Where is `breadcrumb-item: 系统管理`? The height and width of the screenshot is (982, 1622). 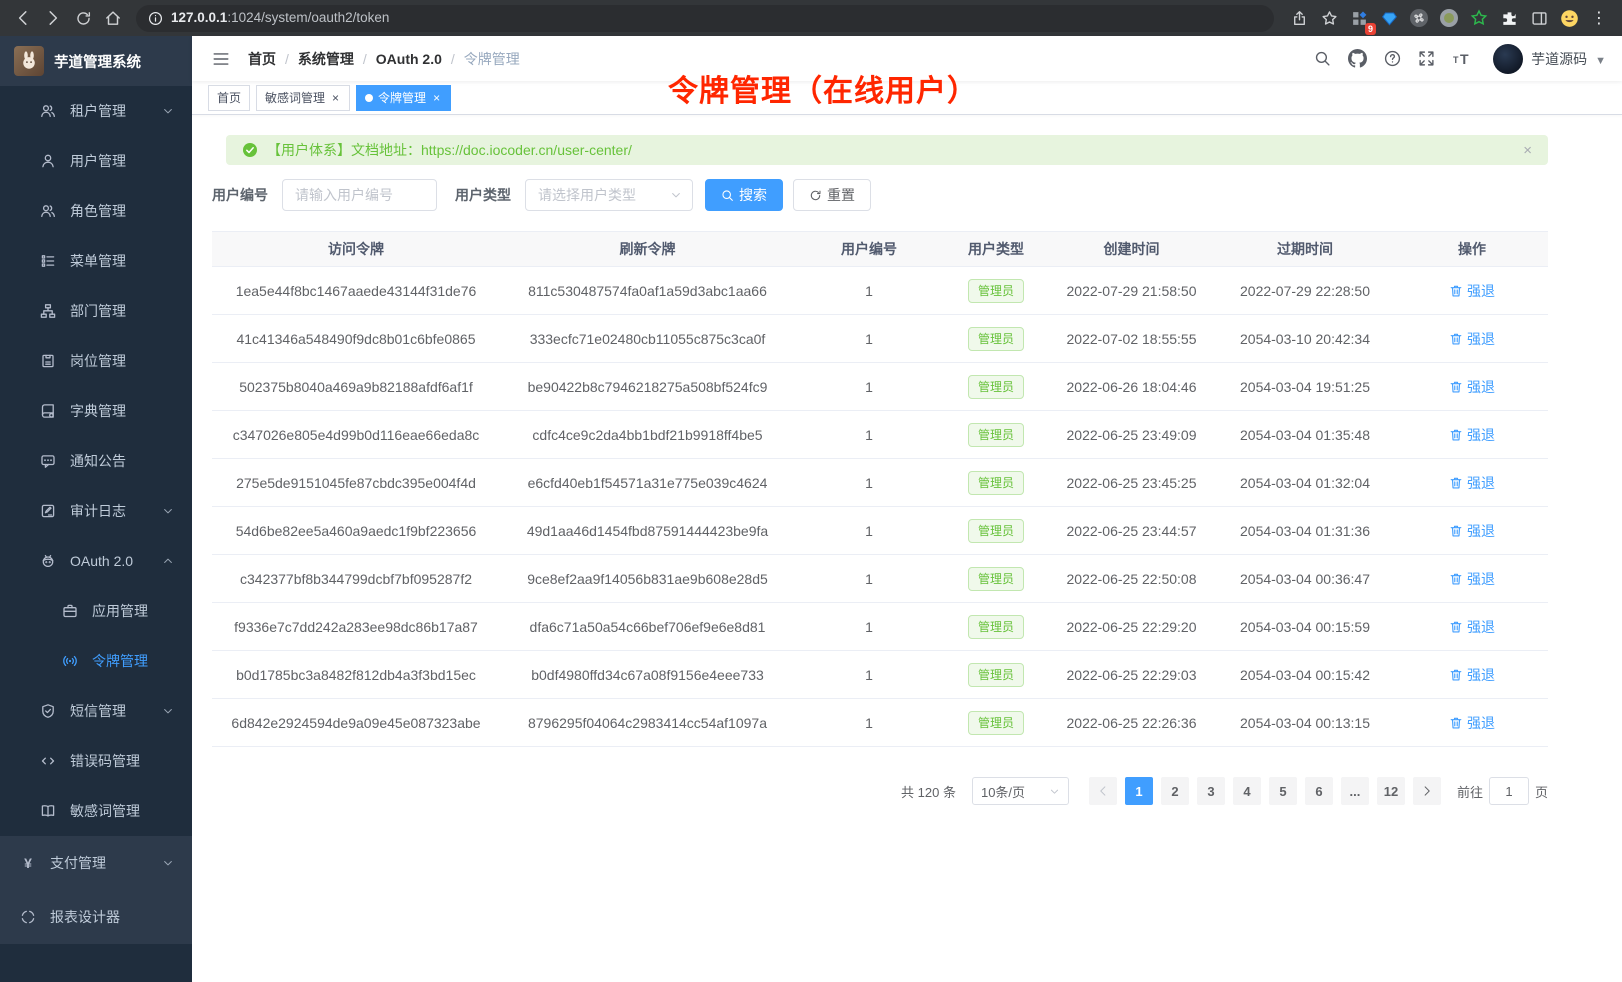 breadcrumb-item: 系统管理 is located at coordinates (325, 58).